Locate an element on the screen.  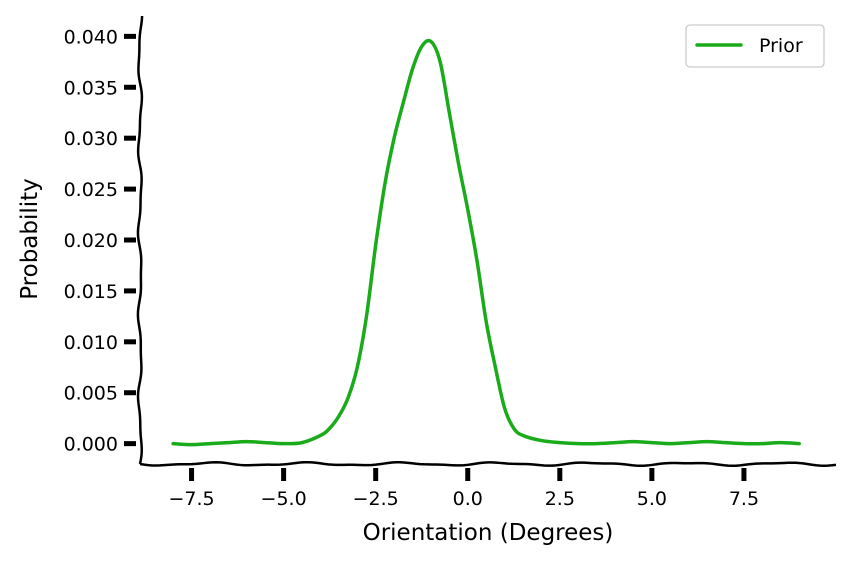
y-tick-label: 0.025 is located at coordinates (91, 190).